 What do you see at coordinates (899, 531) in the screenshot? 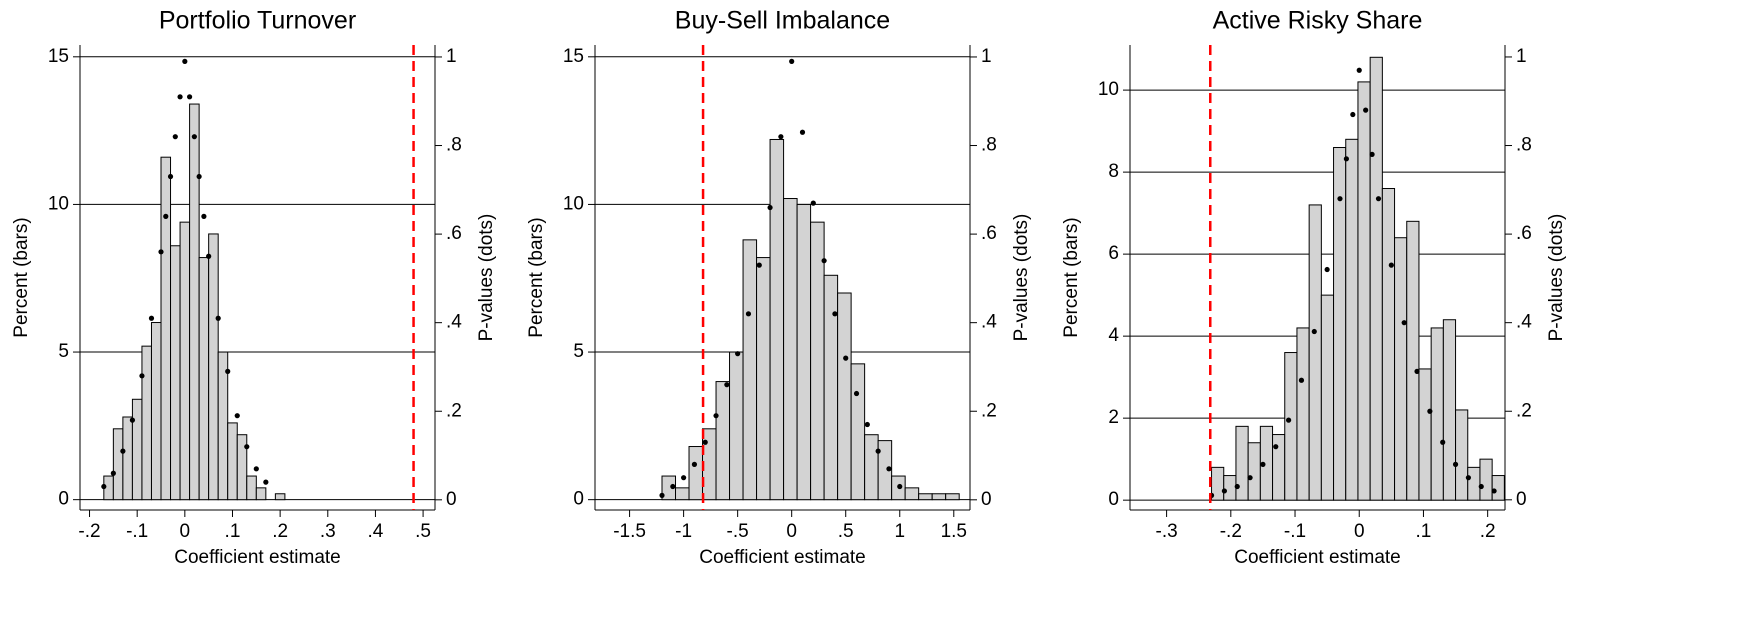
I see `x-tick-label: 1` at bounding box center [899, 531].